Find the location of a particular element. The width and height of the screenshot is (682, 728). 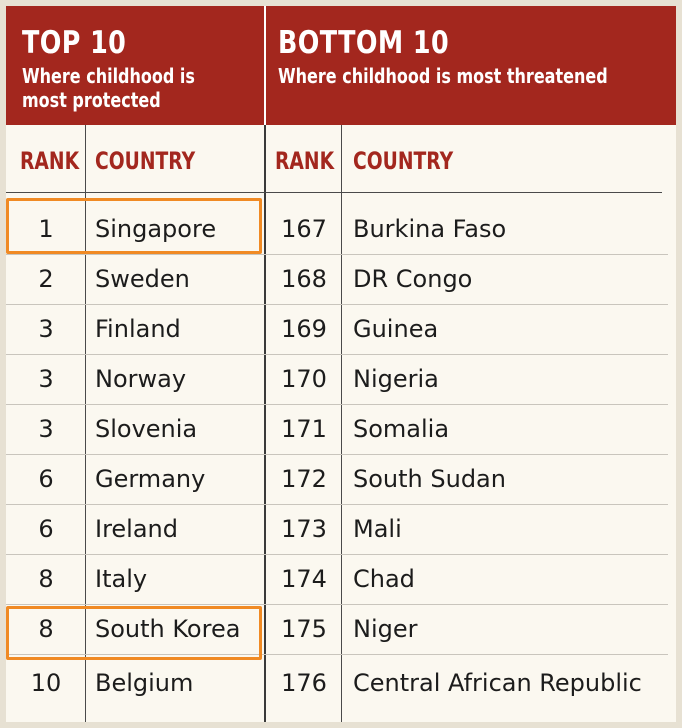

table-row: 3 Finland 169 Guinea is located at coordinates (341, 329).